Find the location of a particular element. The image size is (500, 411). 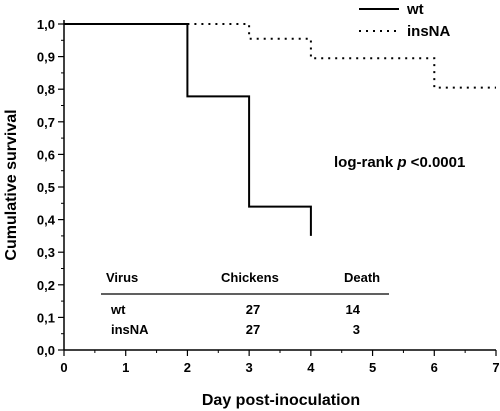

x-tick-label: 6 is located at coordinates (434, 367).